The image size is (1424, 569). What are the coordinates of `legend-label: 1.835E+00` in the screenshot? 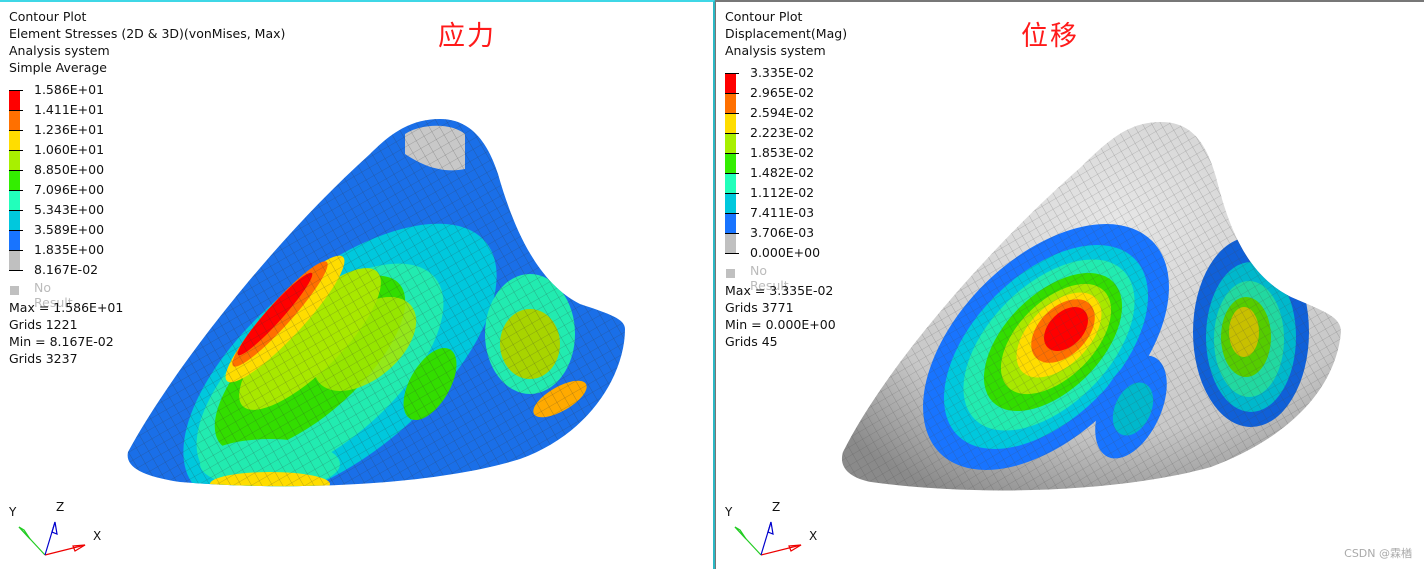 It's located at (69, 249).